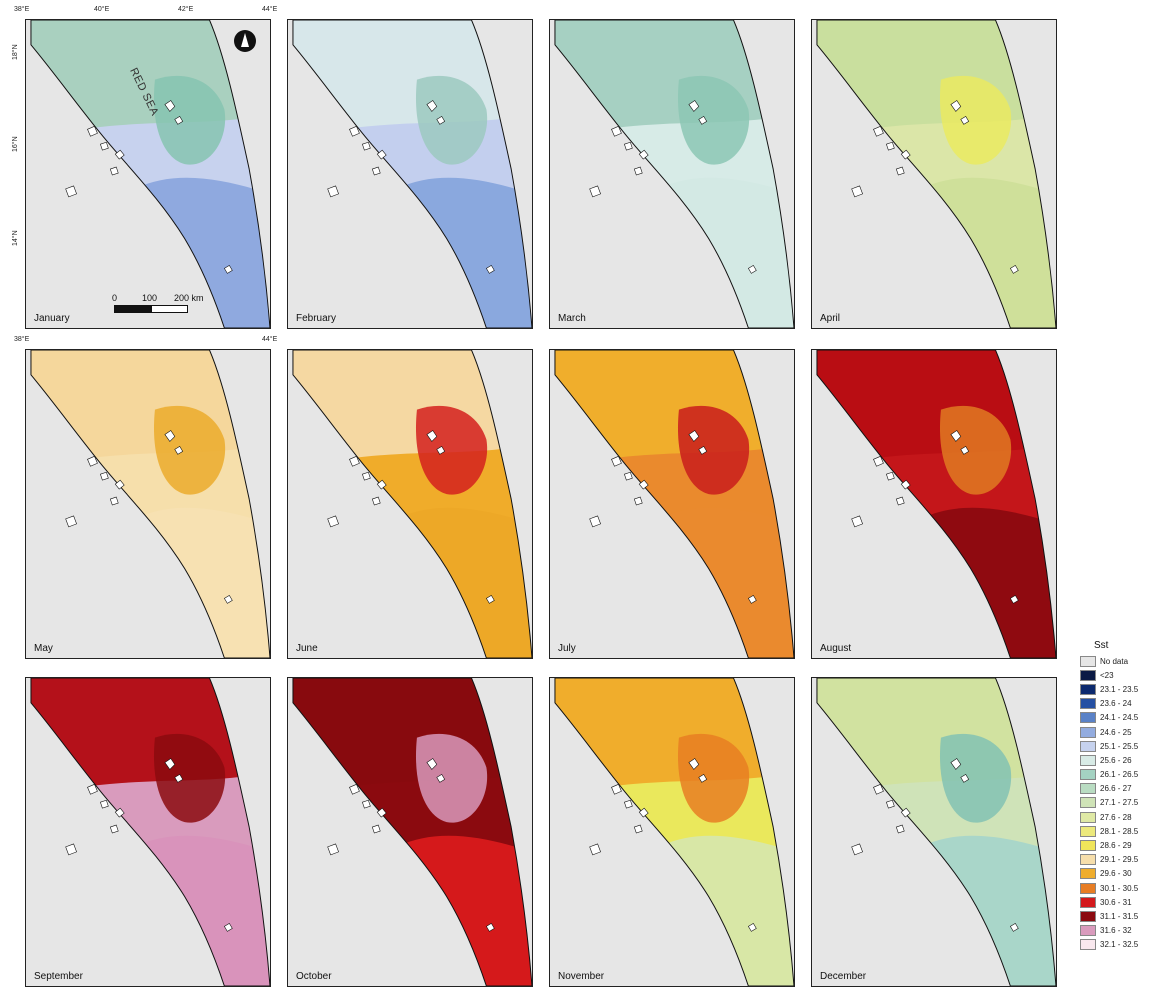 This screenshot has height=987, width=1163. What do you see at coordinates (1116, 931) in the screenshot?
I see `legend-label: 31.6 - 32` at bounding box center [1116, 931].